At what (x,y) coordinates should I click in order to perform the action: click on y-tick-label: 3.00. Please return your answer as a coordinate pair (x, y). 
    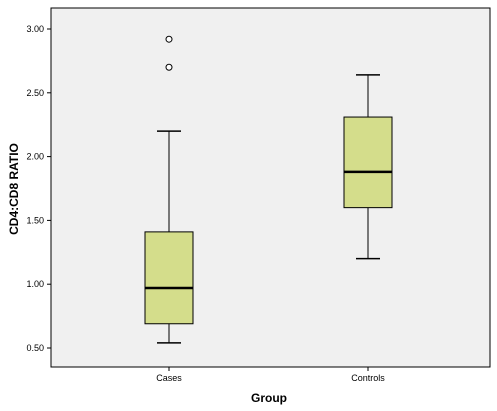
    Looking at the image, I should click on (35, 29).